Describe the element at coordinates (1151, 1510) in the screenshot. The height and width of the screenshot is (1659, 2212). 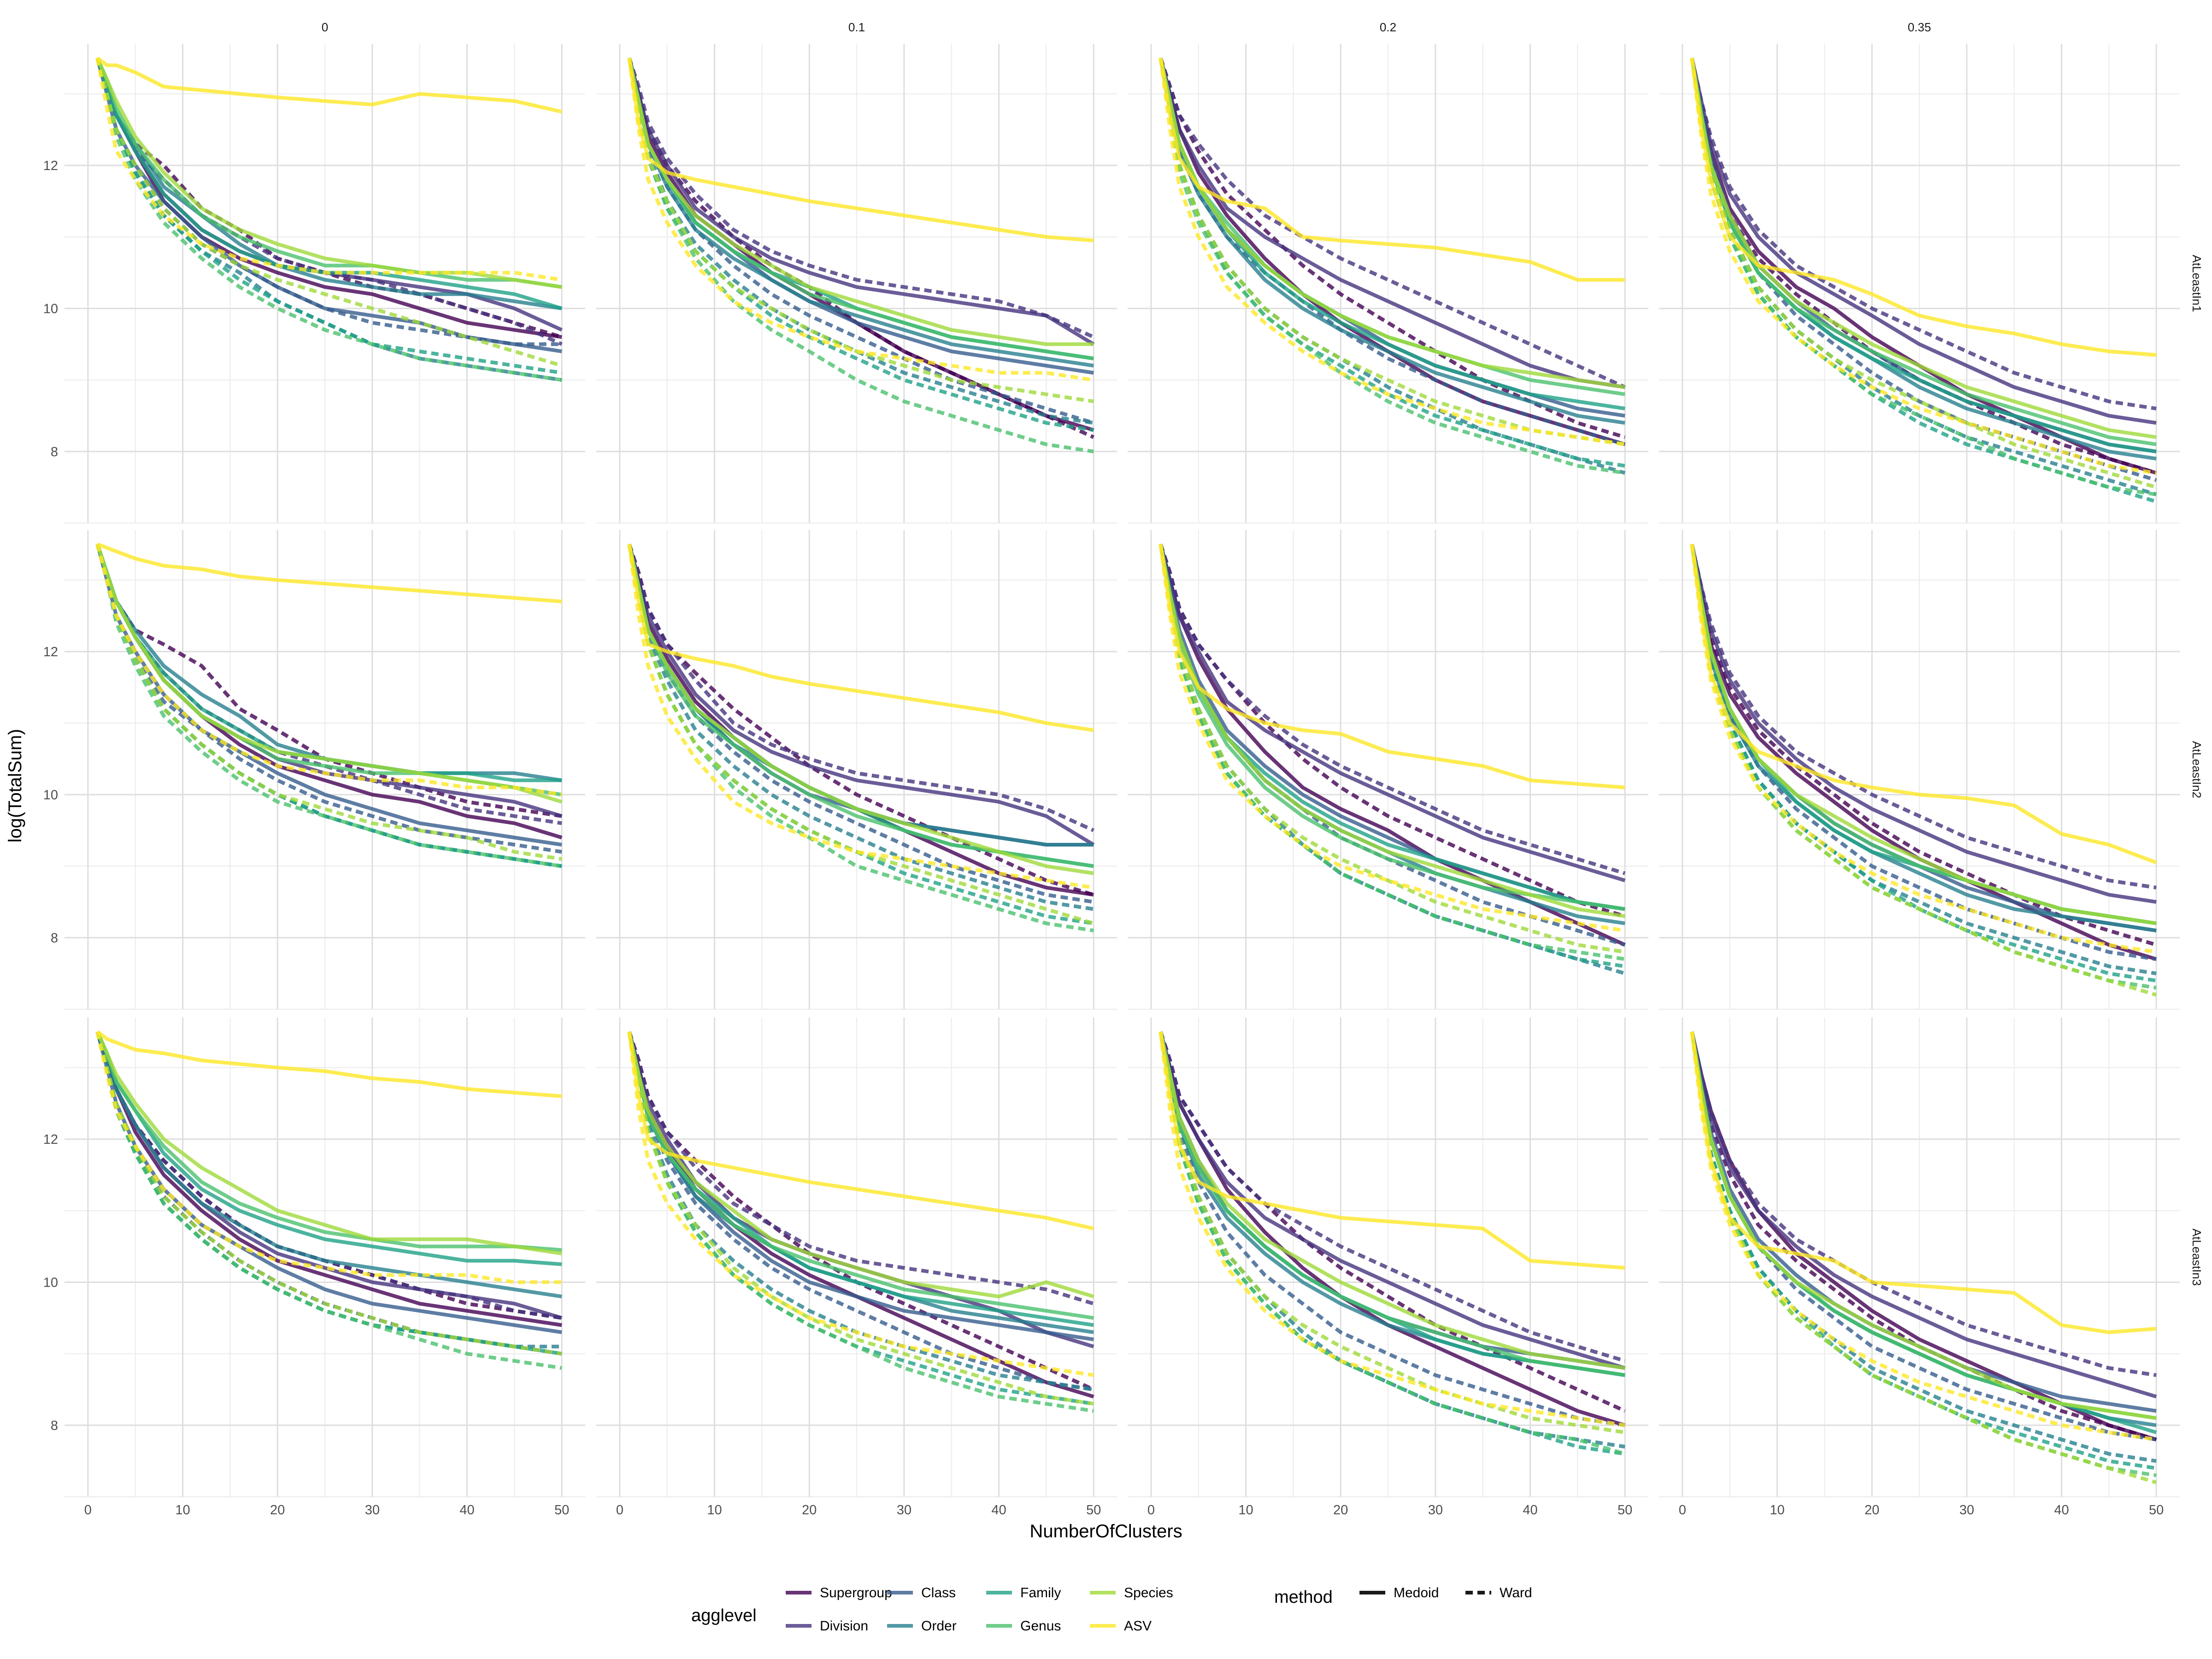
I see `x-tick-label: 0` at that location.